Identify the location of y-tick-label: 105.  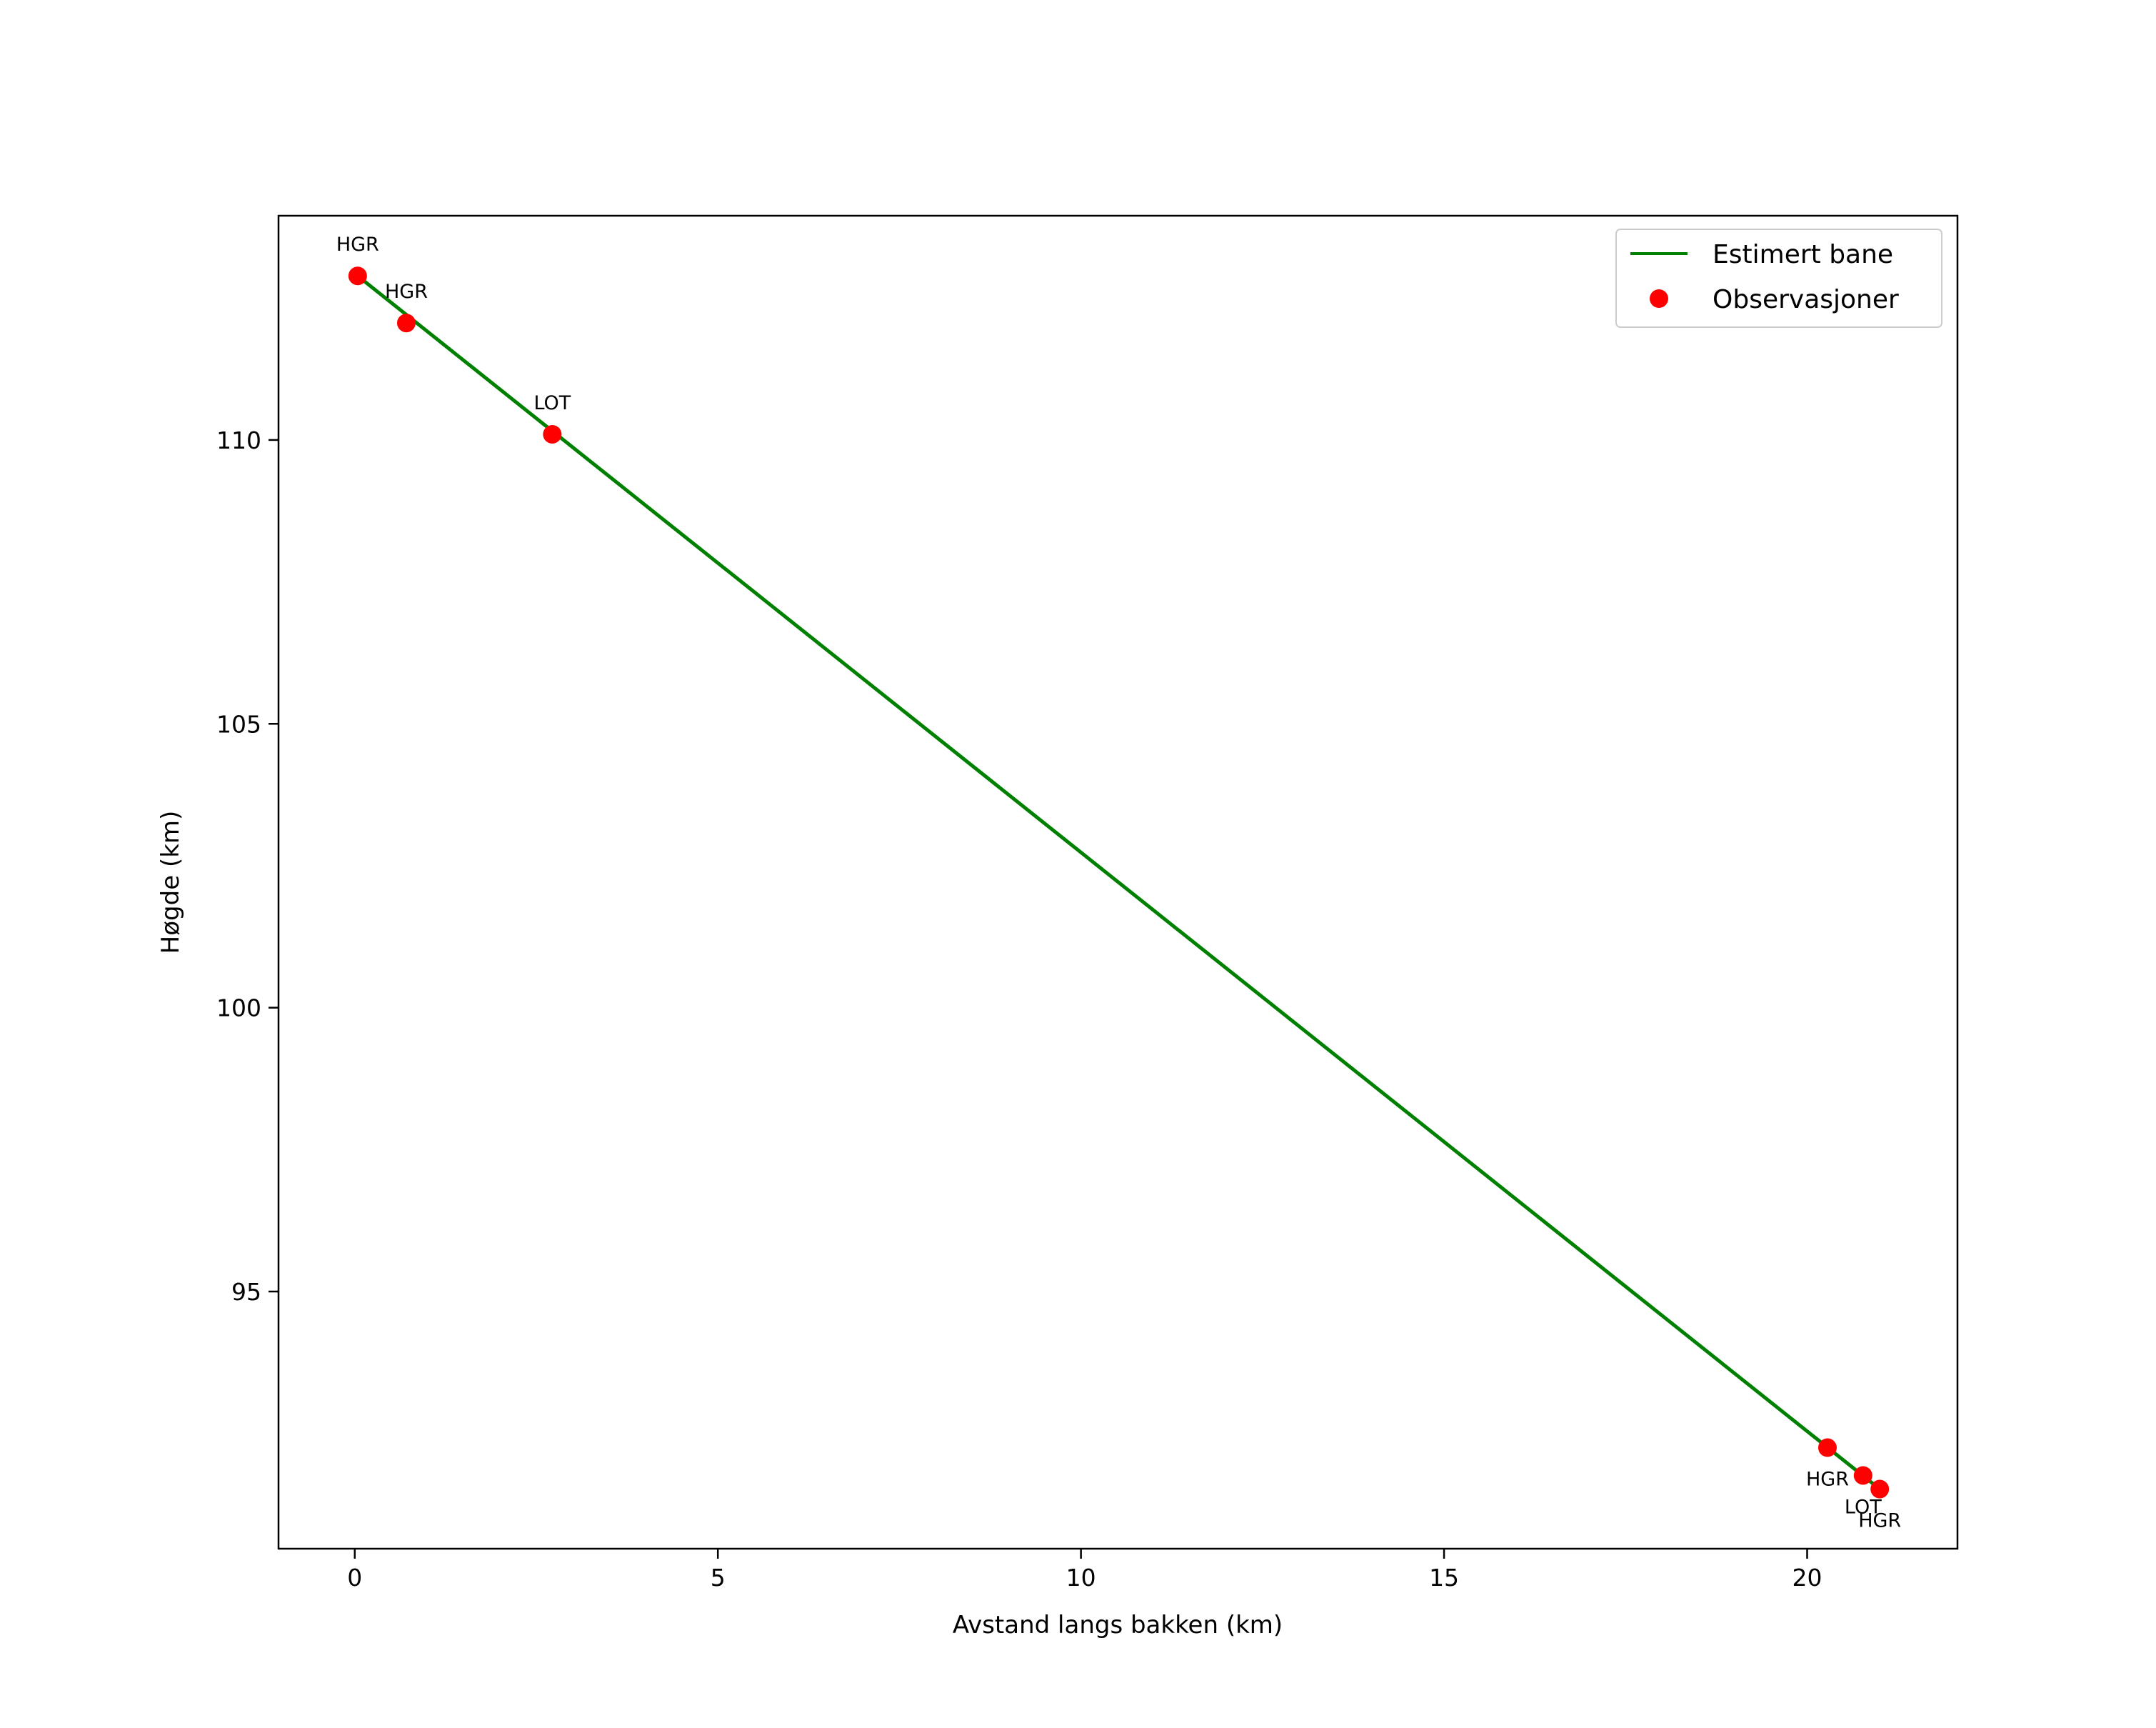
(239, 724).